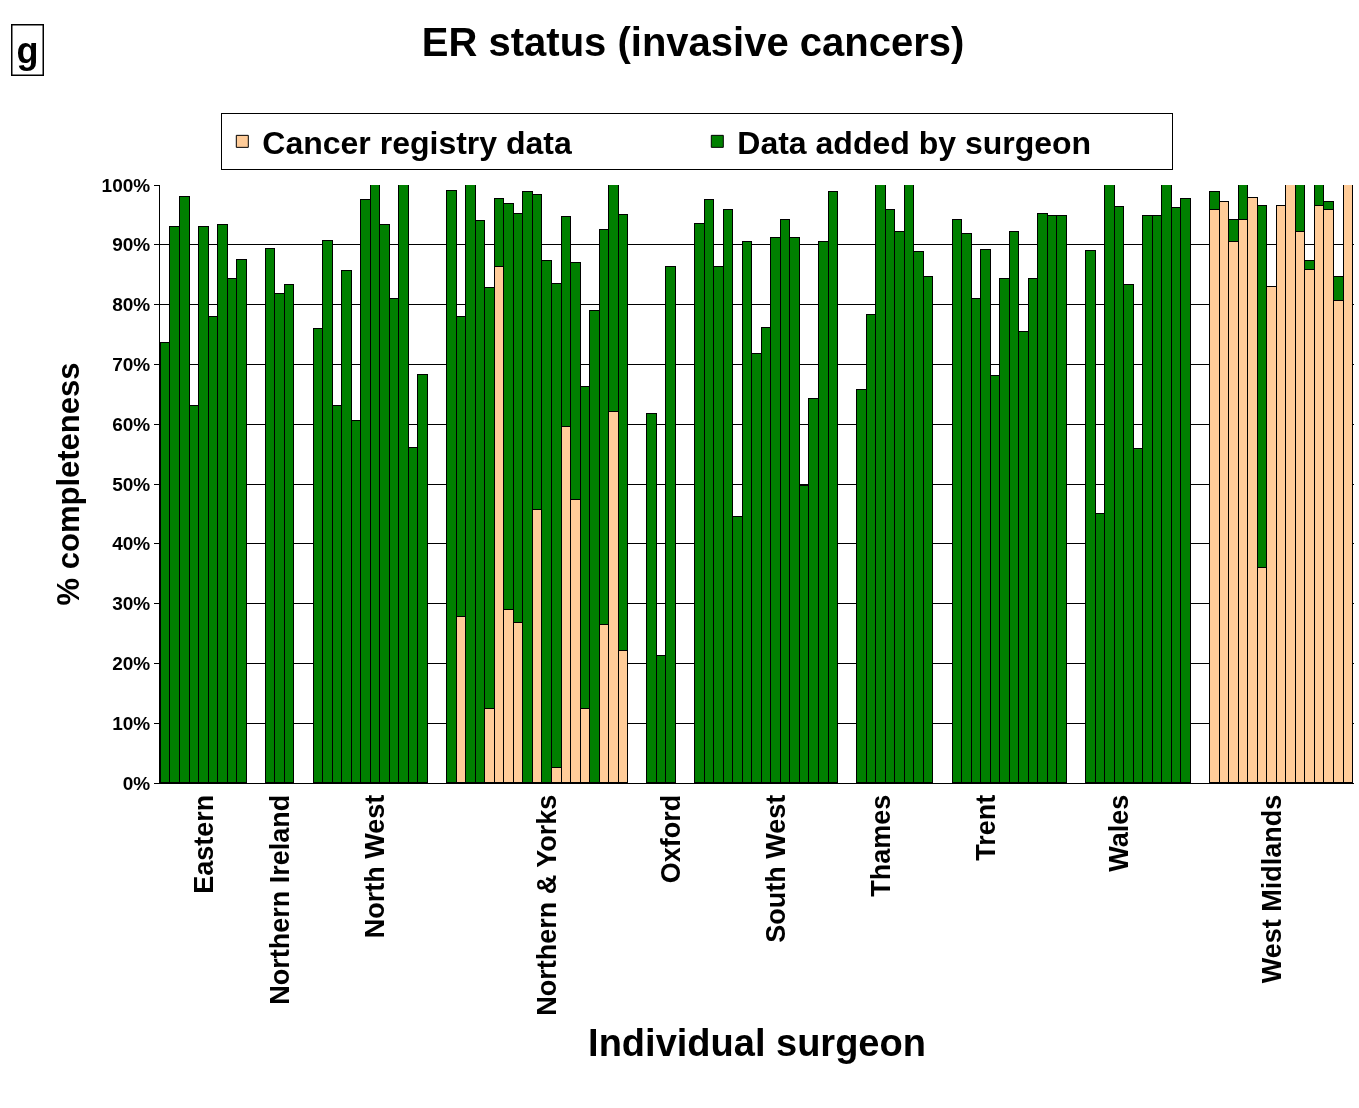  I want to click on x-tick-label: Northern Ireland, so click(279, 899).